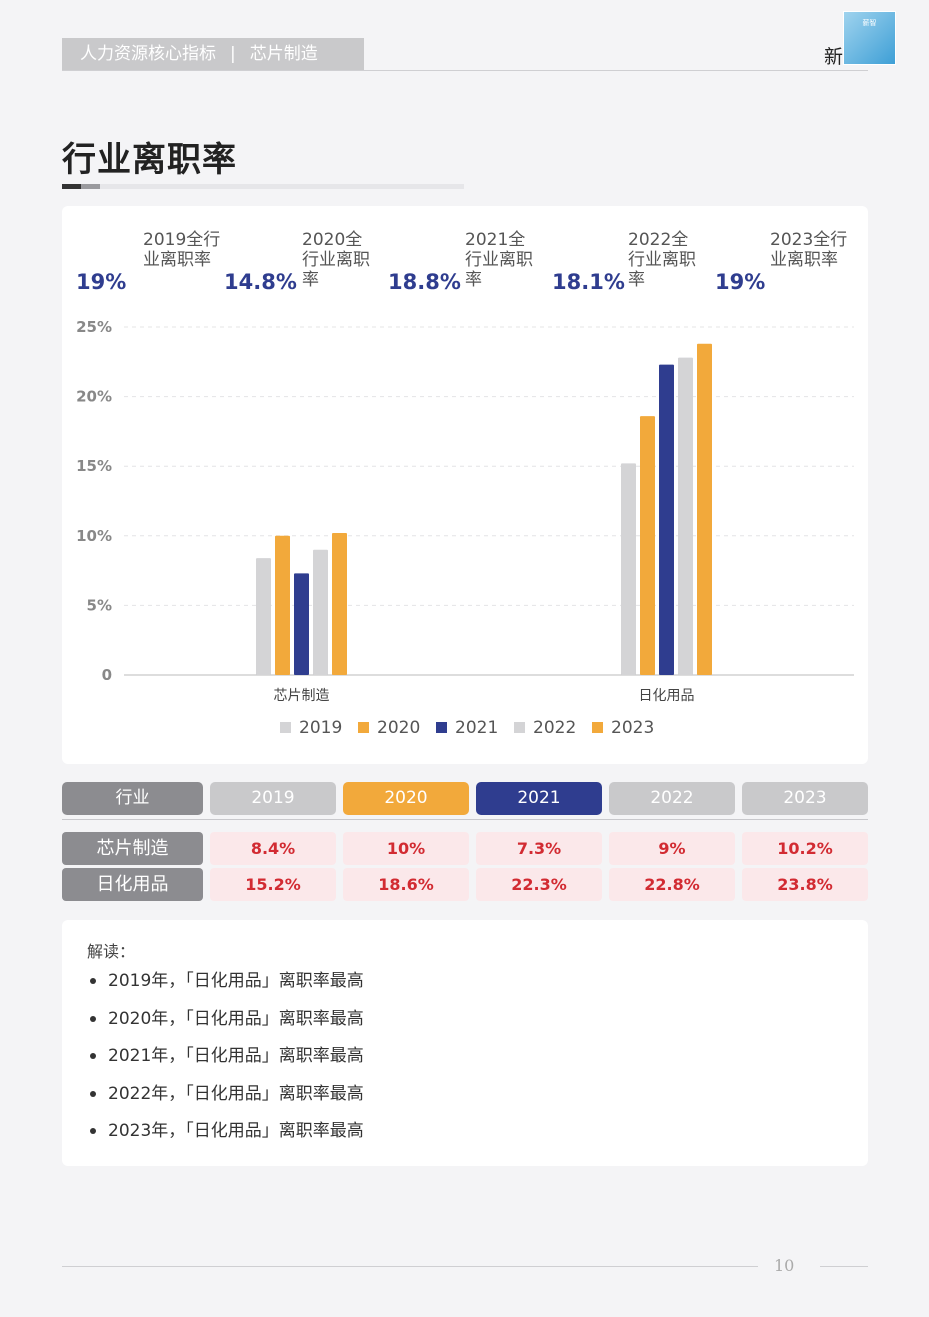 The height and width of the screenshot is (1317, 929). Describe the element at coordinates (476, 728) in the screenshot. I see `legend-label: 2021` at that location.